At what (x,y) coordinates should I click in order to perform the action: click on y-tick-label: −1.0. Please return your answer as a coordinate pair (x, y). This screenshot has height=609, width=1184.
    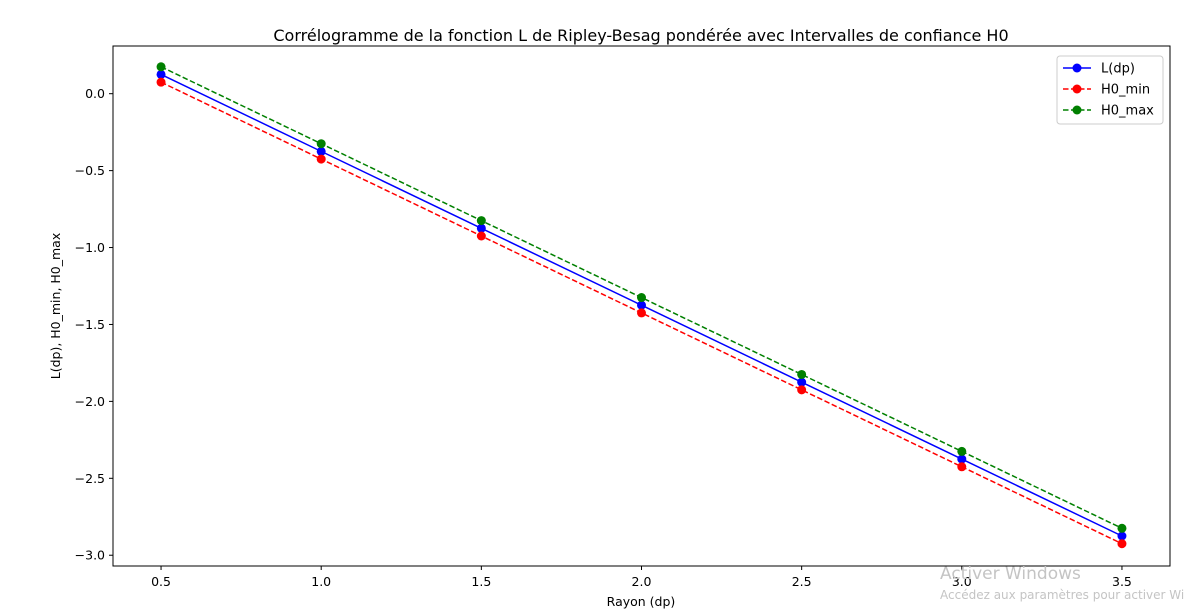
    Looking at the image, I should click on (90, 247).